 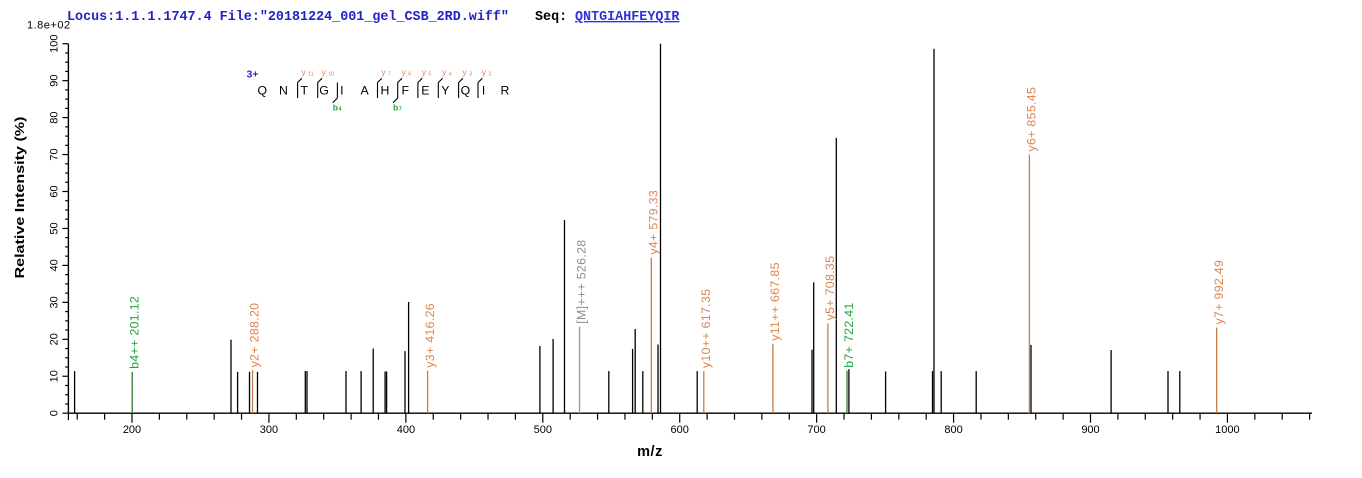 I want to click on svg-text: H, so click(x=385, y=90).